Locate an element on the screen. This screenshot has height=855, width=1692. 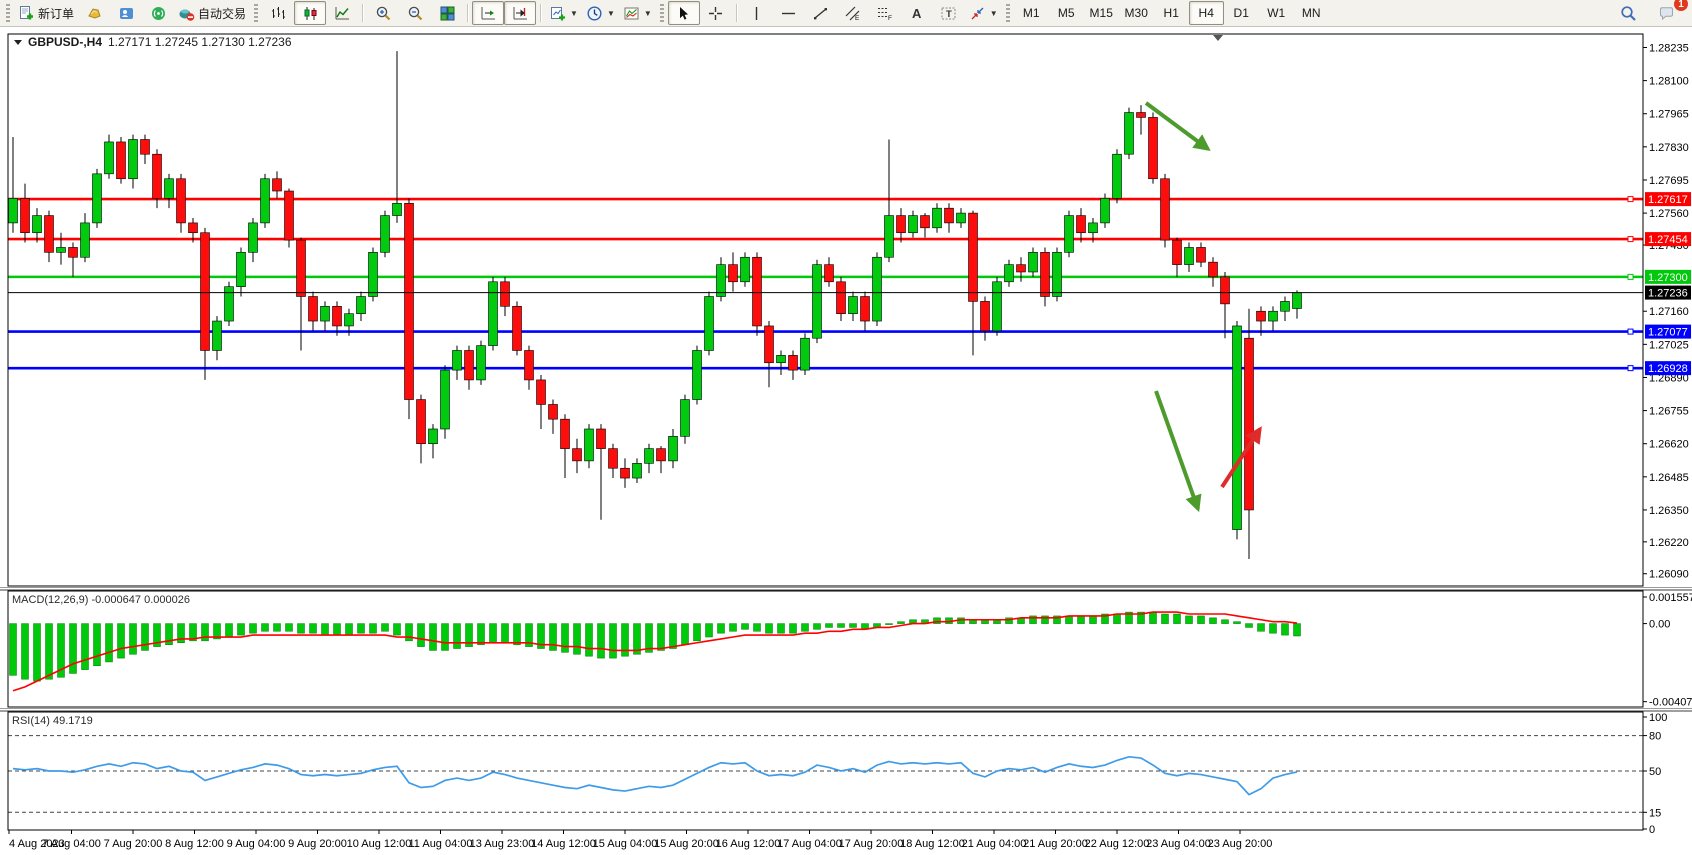
line-chart-button is located at coordinates (342, 13).